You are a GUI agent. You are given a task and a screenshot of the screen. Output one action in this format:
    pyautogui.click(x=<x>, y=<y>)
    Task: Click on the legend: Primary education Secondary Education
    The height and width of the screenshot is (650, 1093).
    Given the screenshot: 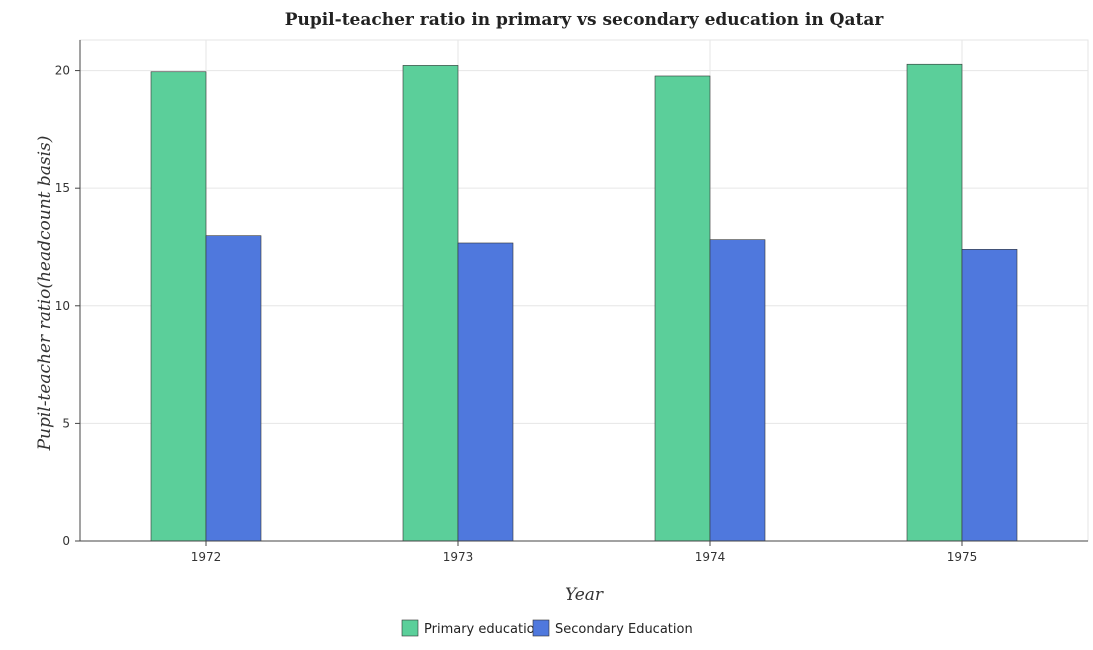 What is the action you would take?
    pyautogui.click(x=547, y=628)
    